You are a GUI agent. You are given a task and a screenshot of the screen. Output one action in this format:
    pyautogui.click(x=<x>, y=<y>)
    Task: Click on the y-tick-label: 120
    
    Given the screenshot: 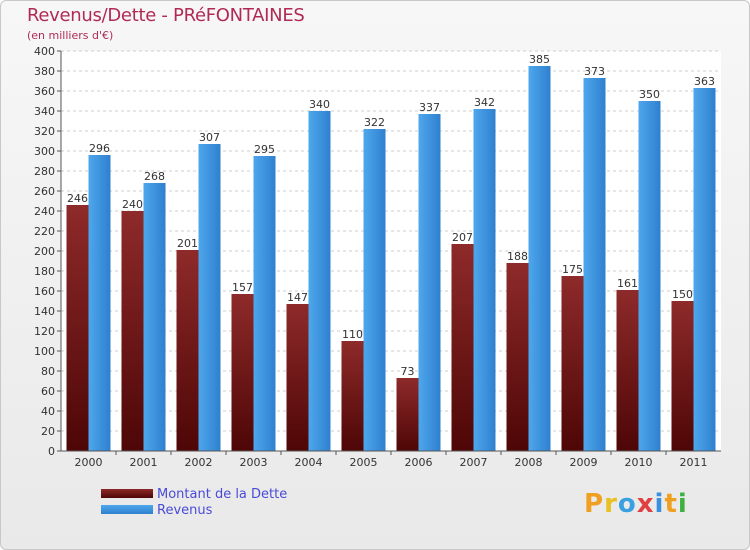 What is the action you would take?
    pyautogui.click(x=44, y=331)
    